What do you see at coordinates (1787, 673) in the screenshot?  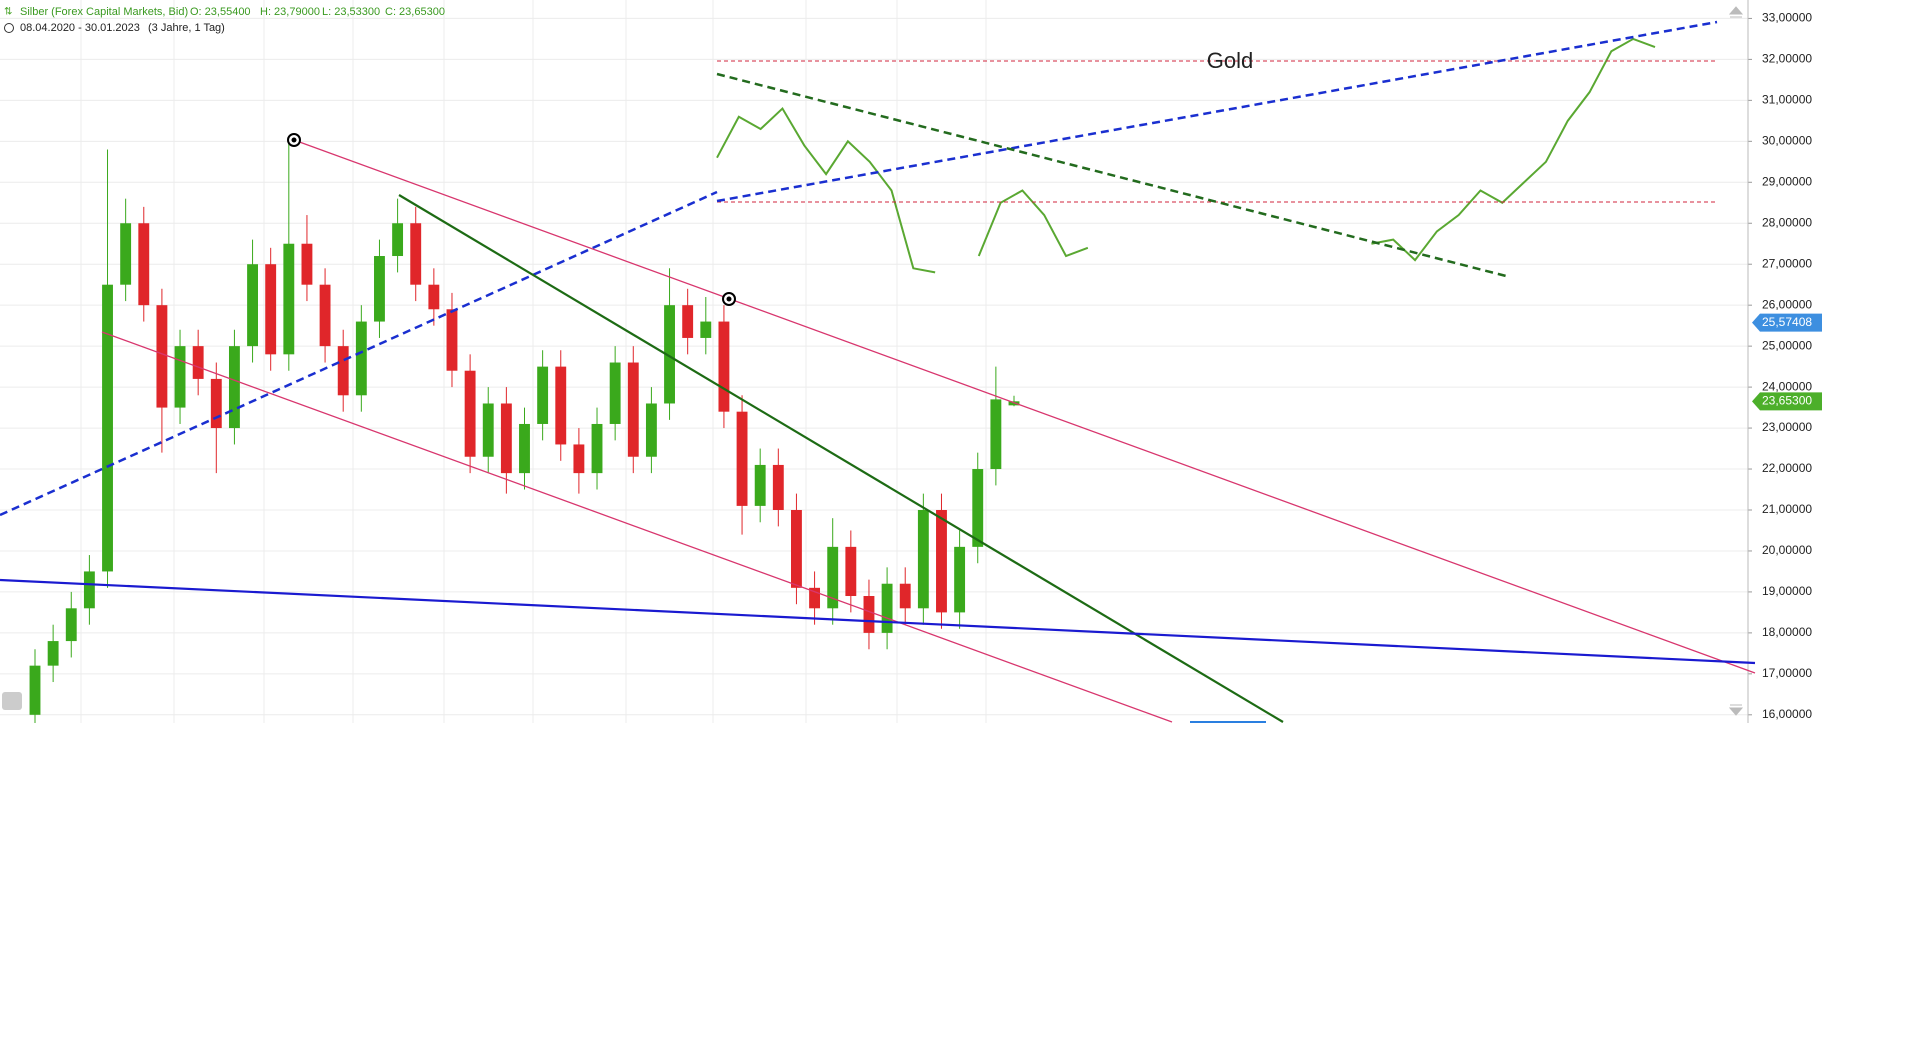 I see `y-tick-label: 17,00000` at bounding box center [1787, 673].